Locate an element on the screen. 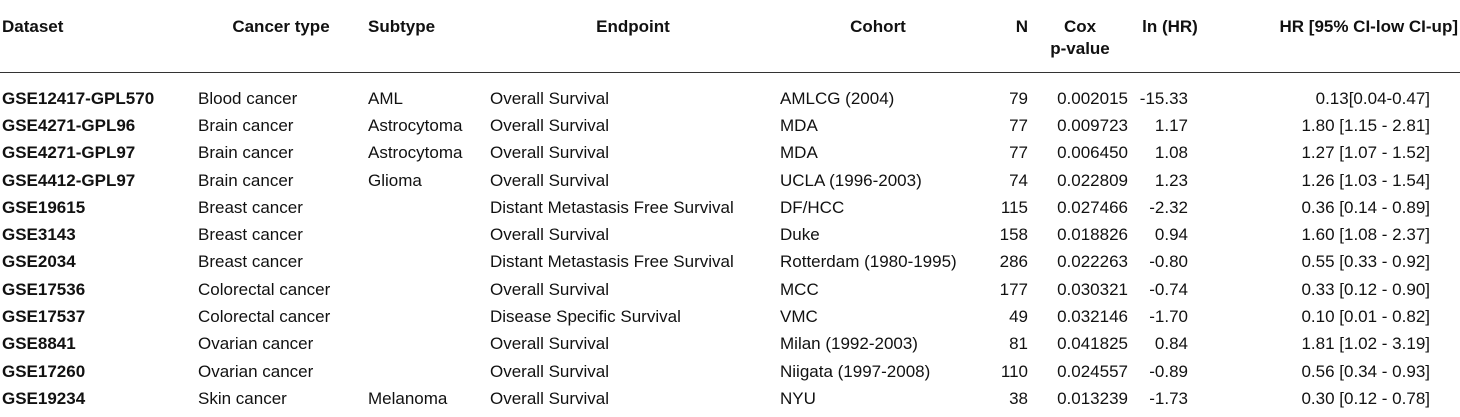  cell-dataset: GSE2034 is located at coordinates (39, 262).